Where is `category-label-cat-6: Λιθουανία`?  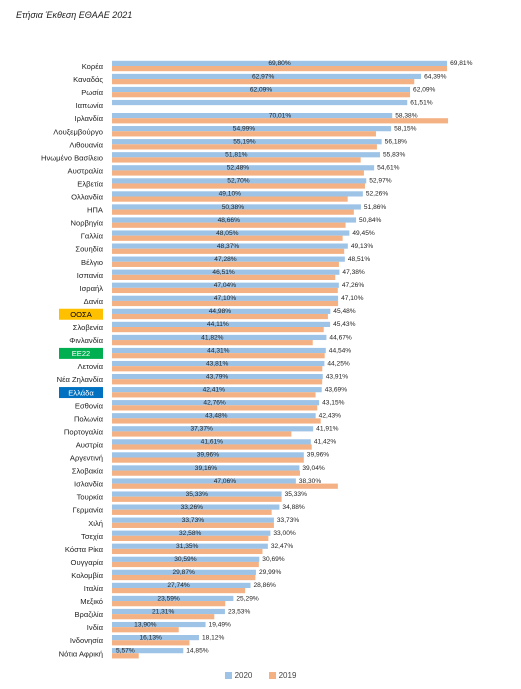 category-label-cat-6: Λιθουανία is located at coordinates (86, 144).